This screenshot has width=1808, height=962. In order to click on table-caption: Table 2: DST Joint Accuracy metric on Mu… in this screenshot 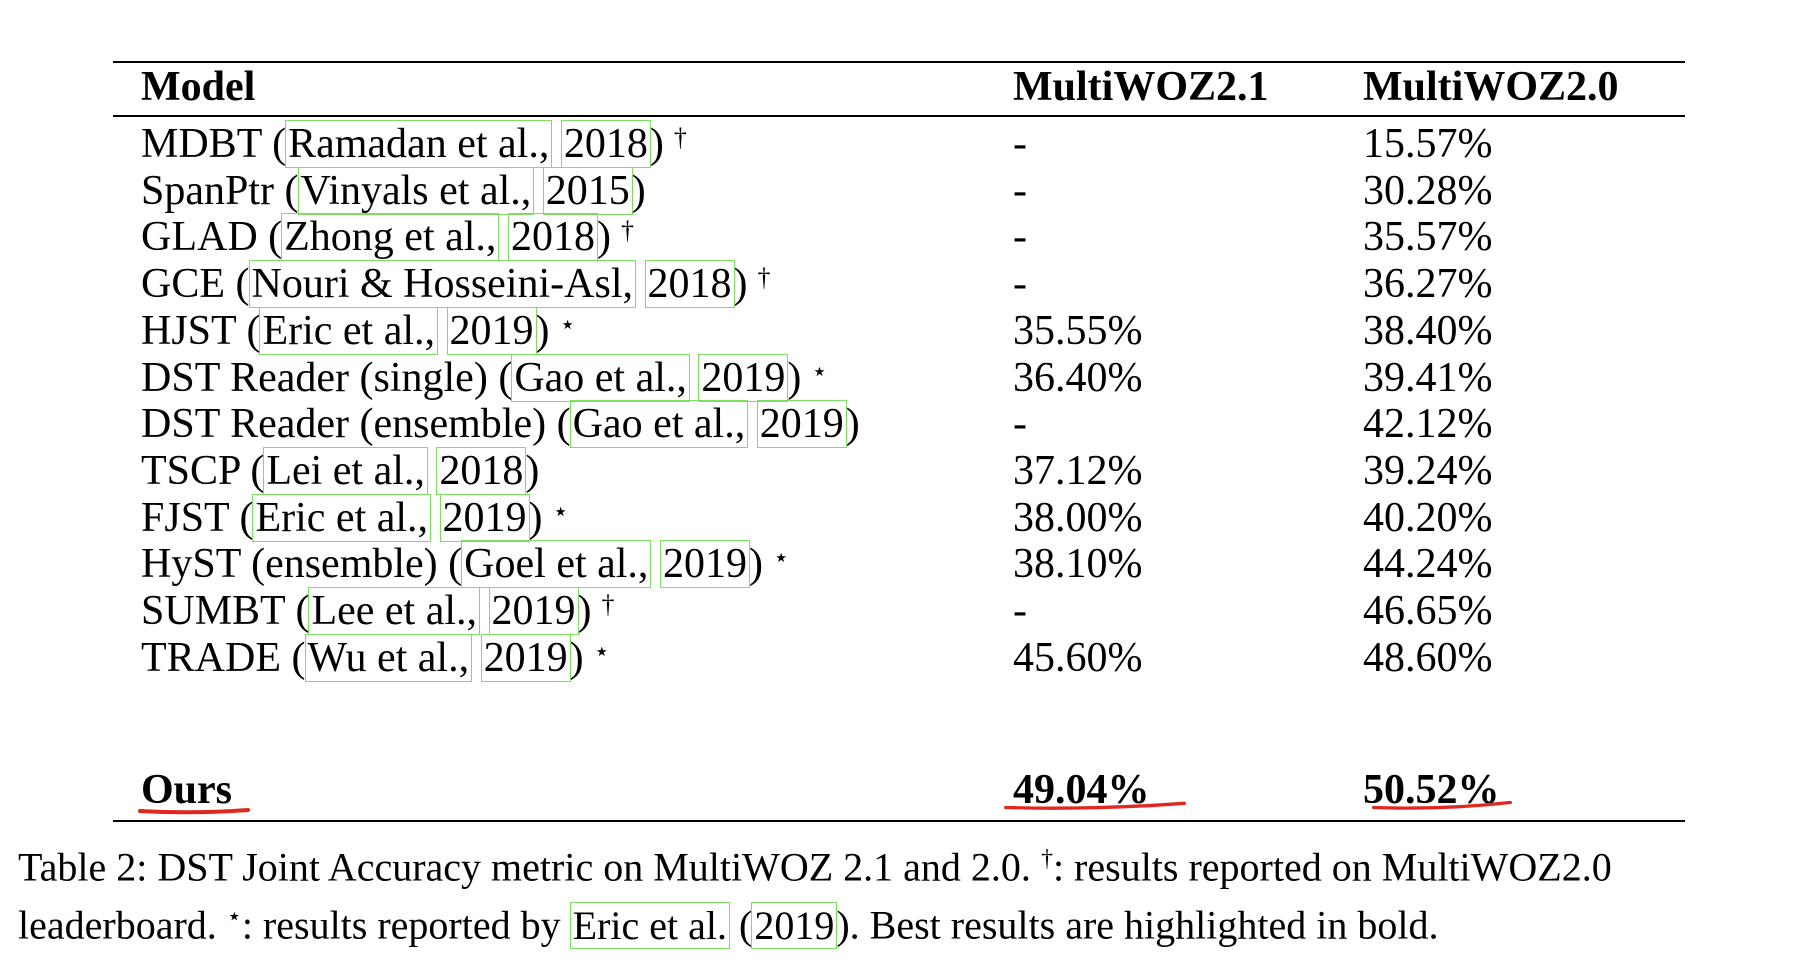, I will do `click(815, 896)`.